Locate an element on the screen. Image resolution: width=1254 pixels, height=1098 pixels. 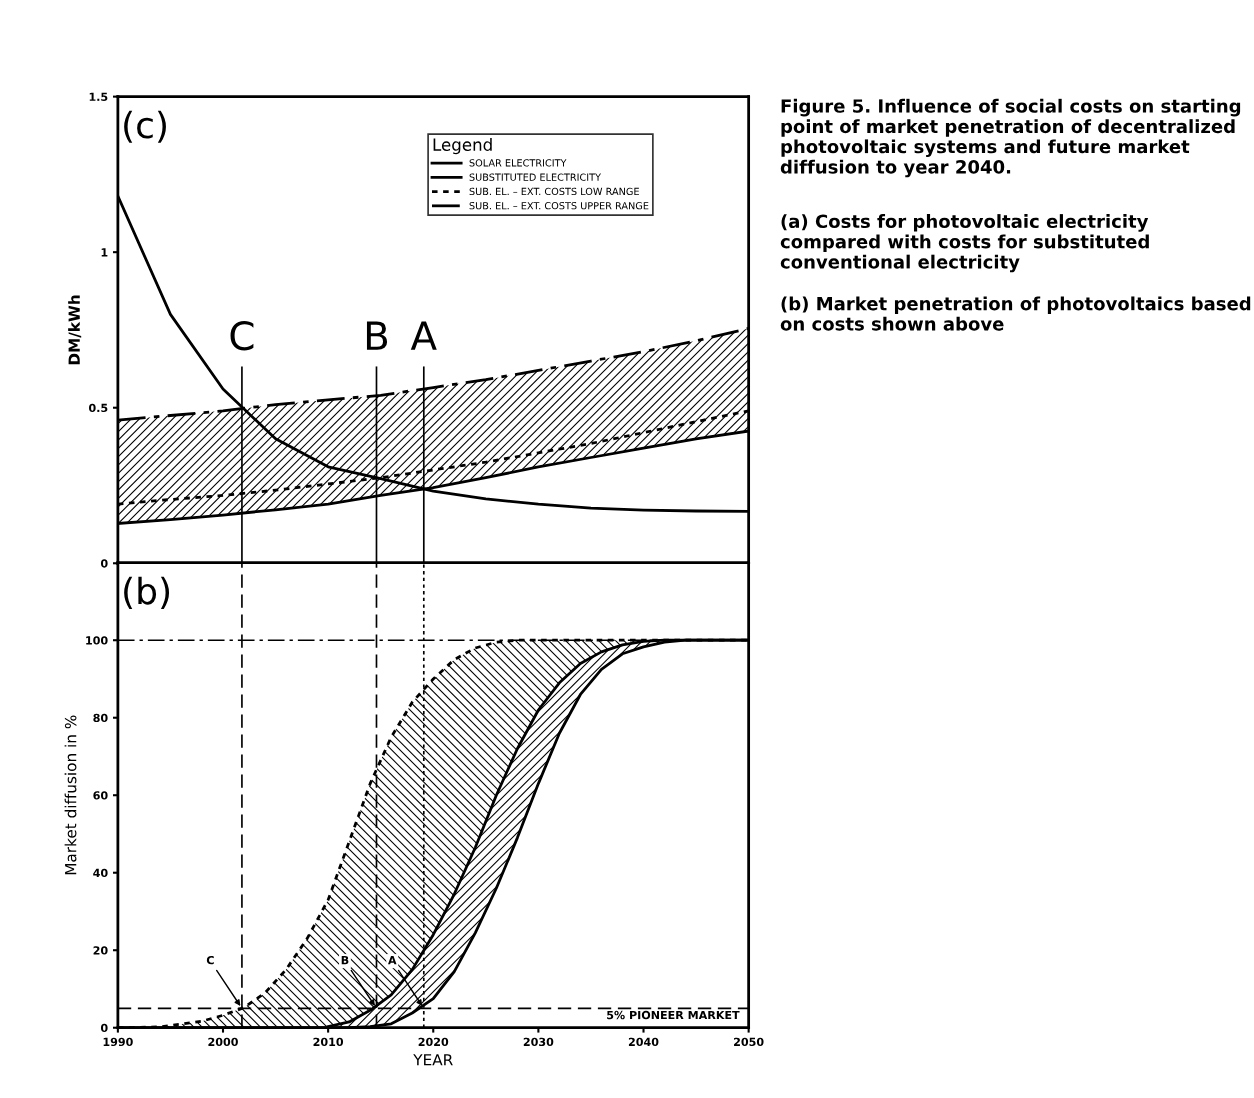
x-tick-label: 2010 is located at coordinates (328, 1042).